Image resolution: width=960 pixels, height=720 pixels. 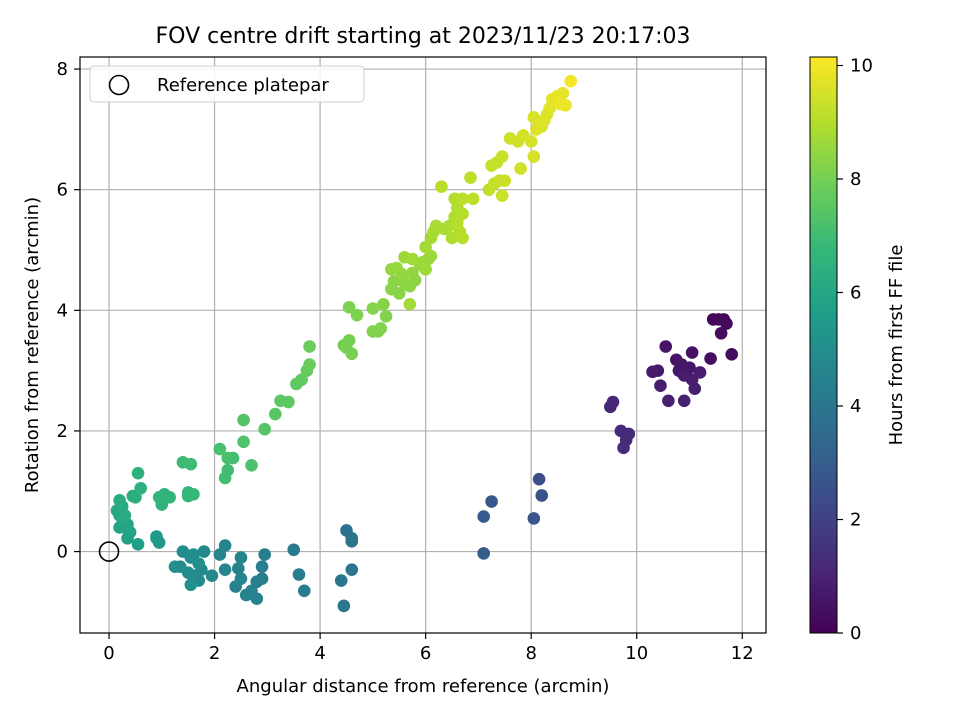 What do you see at coordinates (243, 85) in the screenshot?
I see `legend-entry-label: Reference platepar` at bounding box center [243, 85].